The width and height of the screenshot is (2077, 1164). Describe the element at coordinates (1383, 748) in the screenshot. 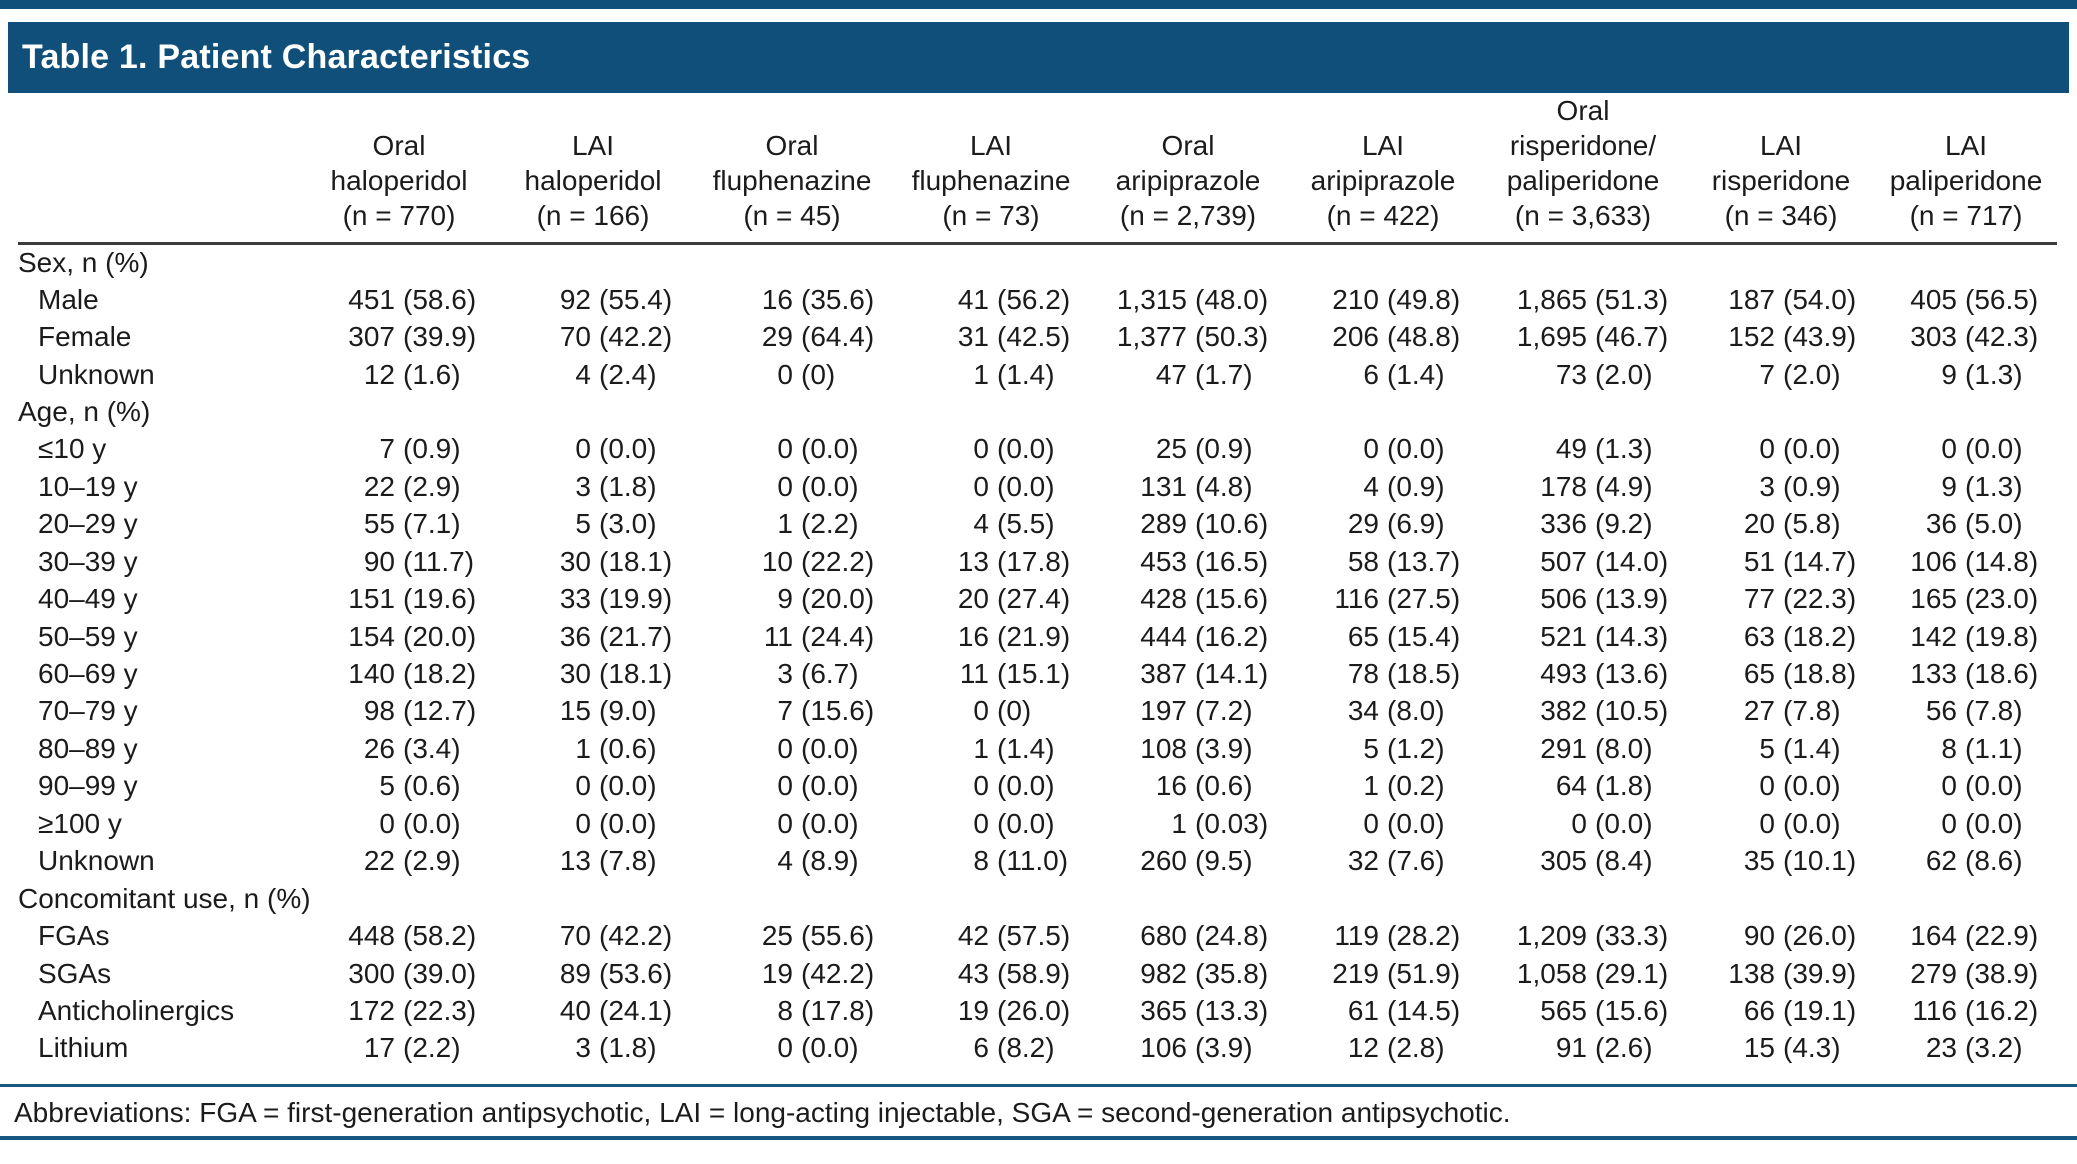

I see `value-cell: 5 (1.2)` at that location.